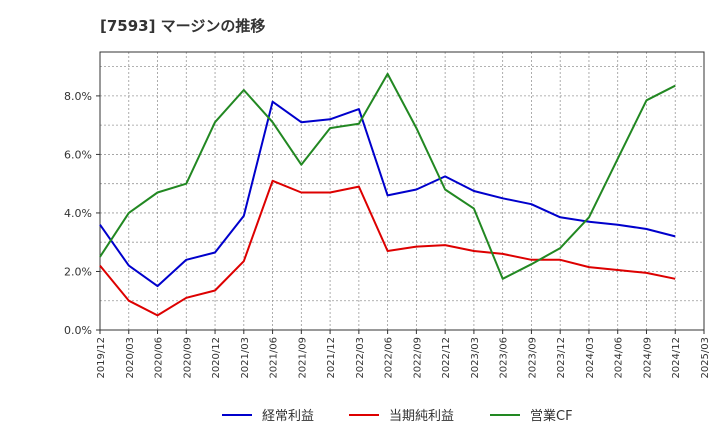 The width and height of the screenshot is (720, 440). Describe the element at coordinates (78, 330) in the screenshot. I see `y-tick-label: 0.0%` at that location.